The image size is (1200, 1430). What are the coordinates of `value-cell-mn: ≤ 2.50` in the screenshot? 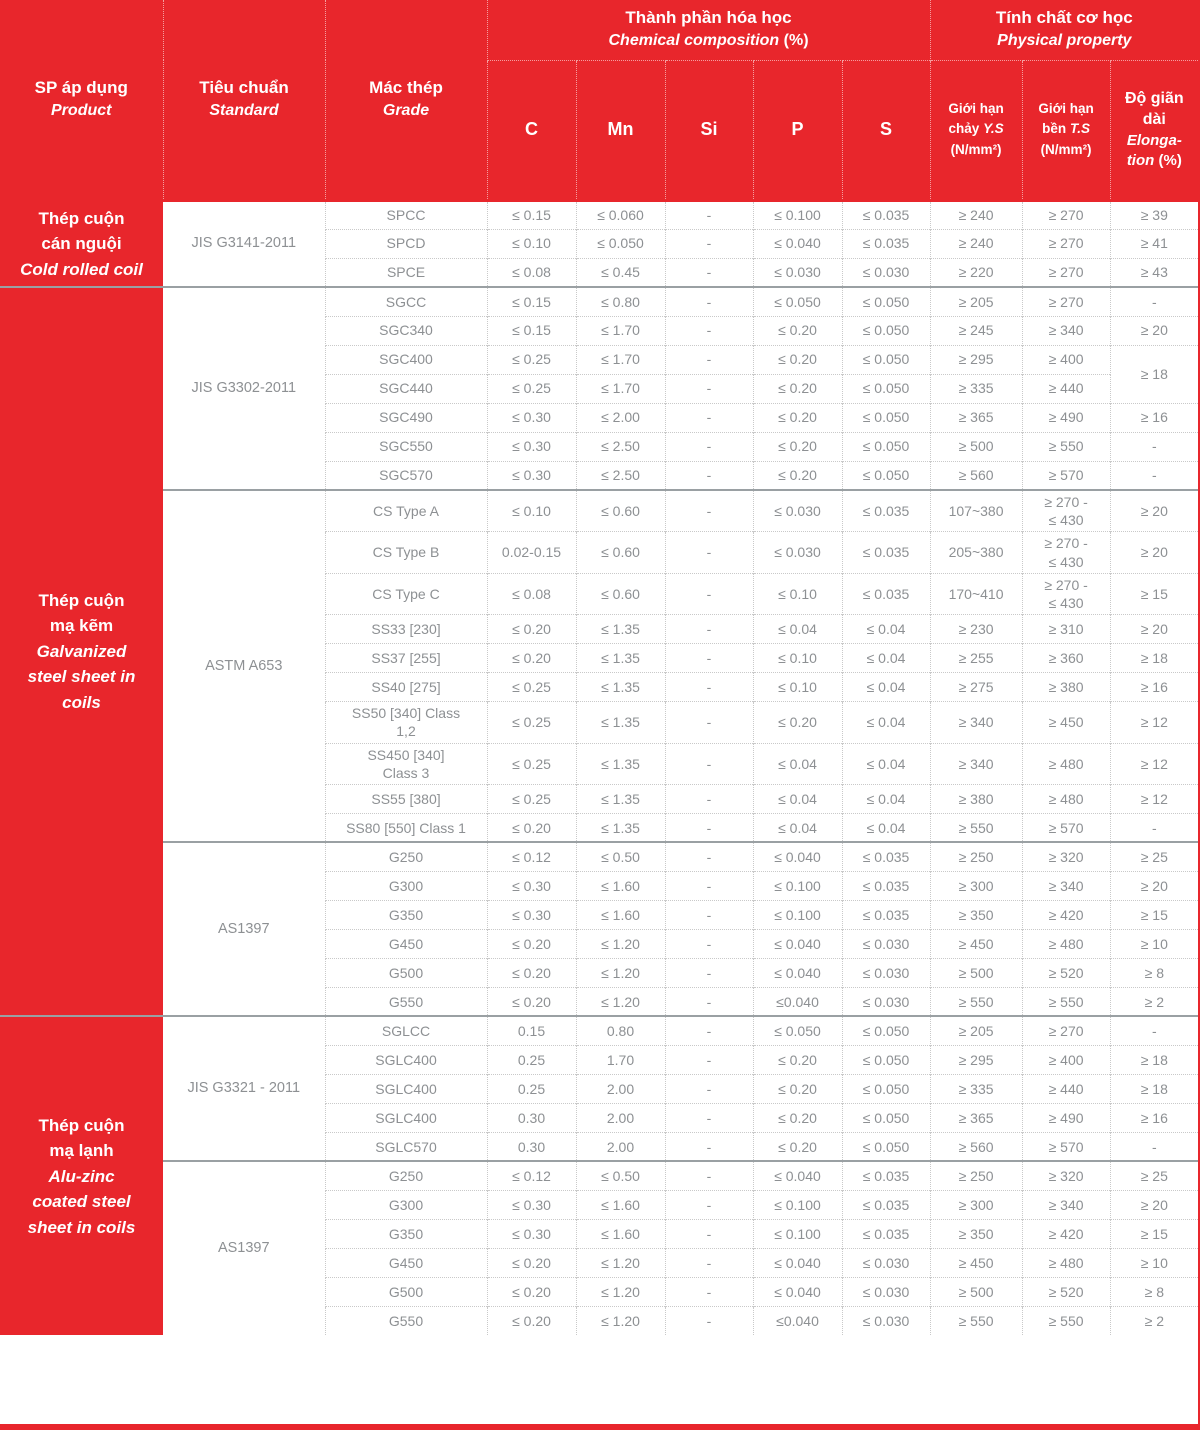 It's located at (620, 446).